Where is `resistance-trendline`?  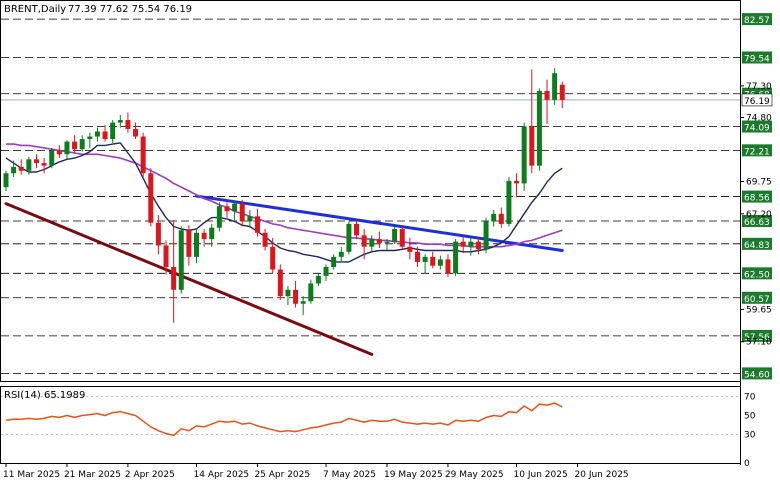 resistance-trendline is located at coordinates (379, 223).